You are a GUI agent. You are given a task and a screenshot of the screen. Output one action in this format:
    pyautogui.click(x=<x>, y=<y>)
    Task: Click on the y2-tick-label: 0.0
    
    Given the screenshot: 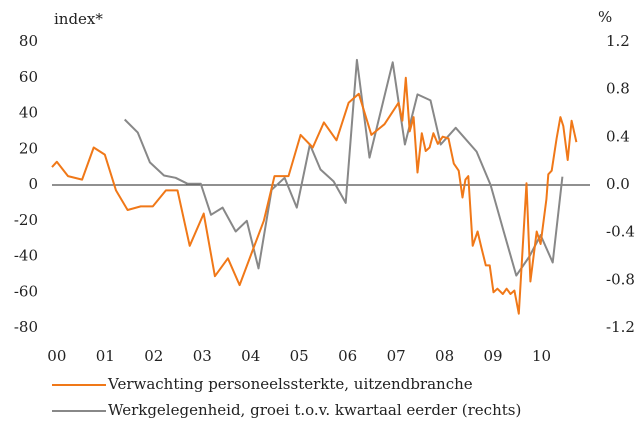 What is the action you would take?
    pyautogui.click(x=618, y=184)
    